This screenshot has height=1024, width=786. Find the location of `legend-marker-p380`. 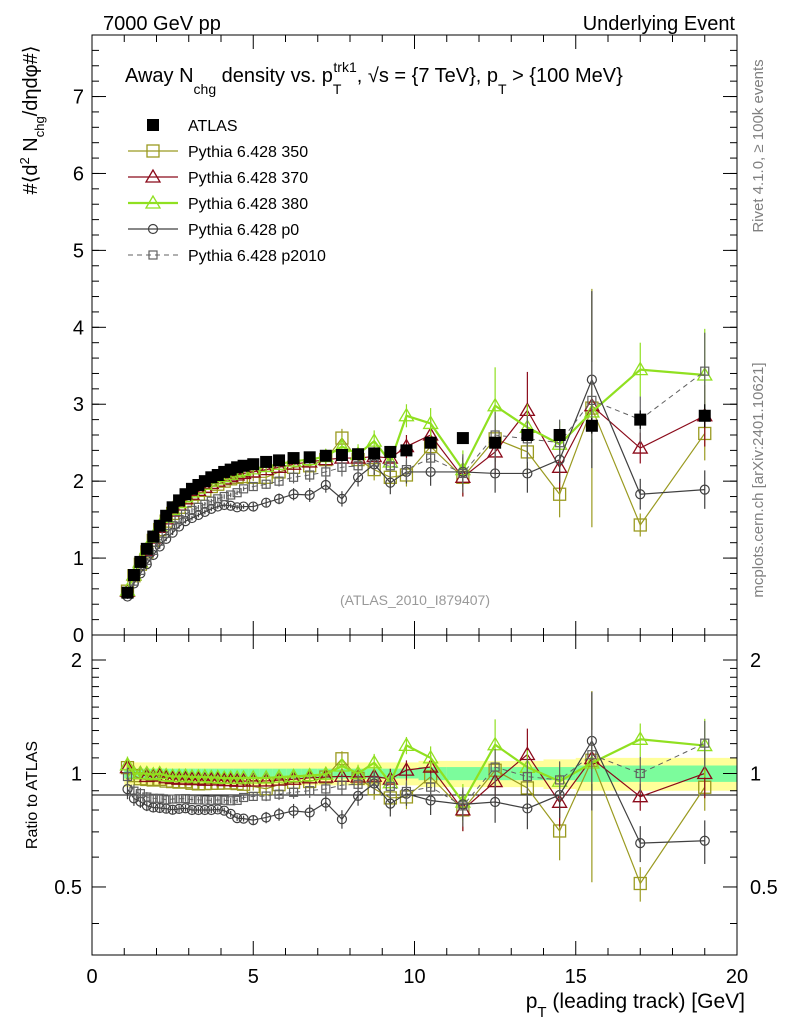

legend-marker-p380 is located at coordinates (153, 201).